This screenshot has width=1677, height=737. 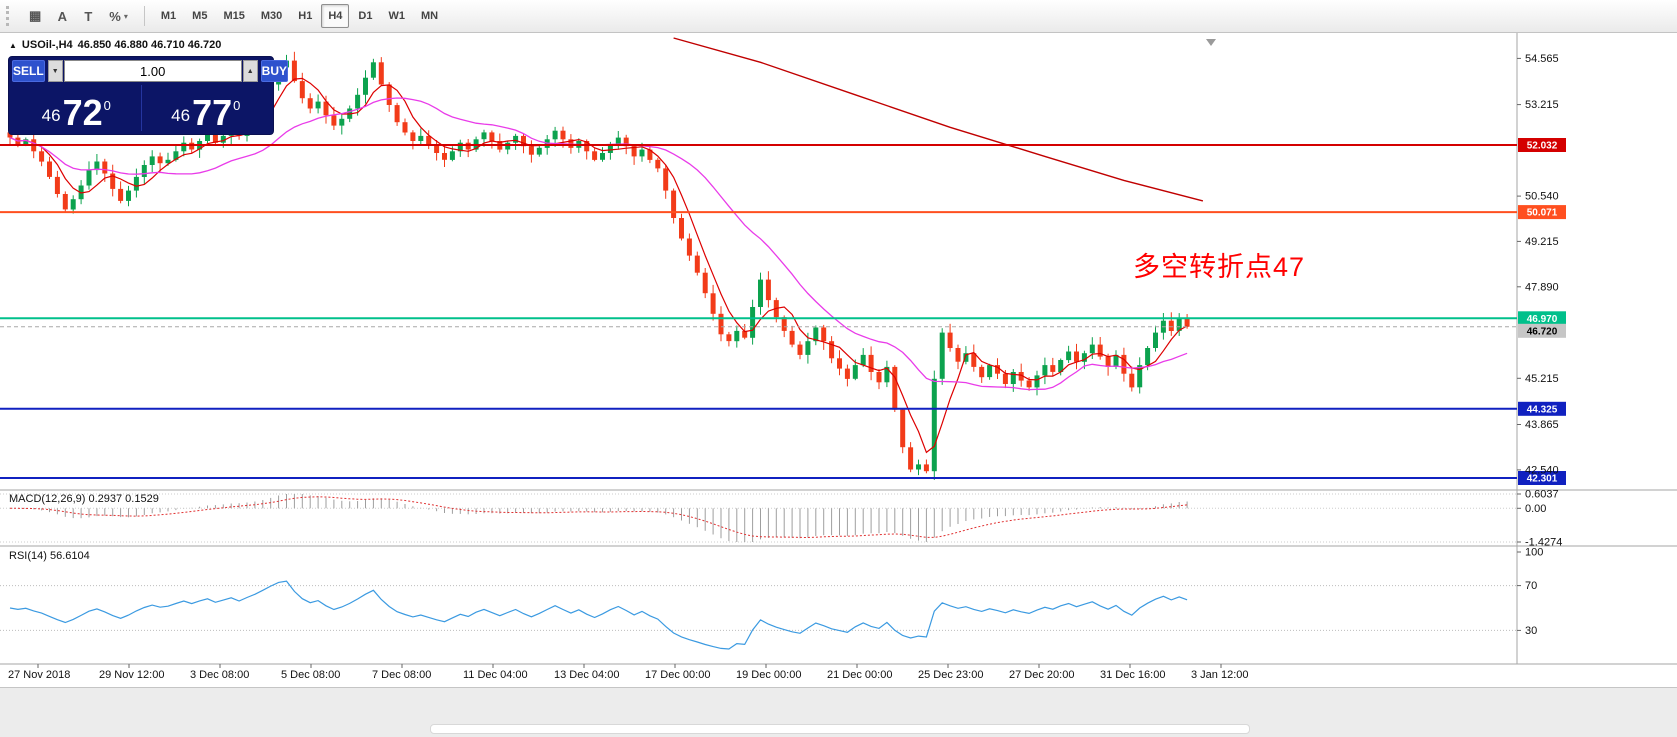 What do you see at coordinates (401, 675) in the screenshot?
I see `time-axis-label: 7 Dec 08:00` at bounding box center [401, 675].